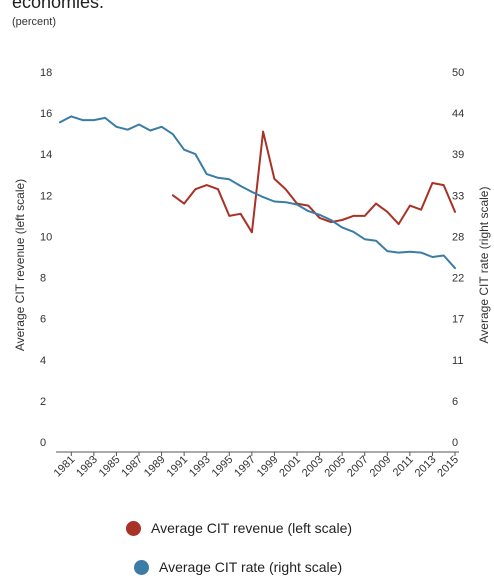 The height and width of the screenshot is (578, 494). Describe the element at coordinates (455, 402) in the screenshot. I see `y-right-tick-label: 6` at that location.